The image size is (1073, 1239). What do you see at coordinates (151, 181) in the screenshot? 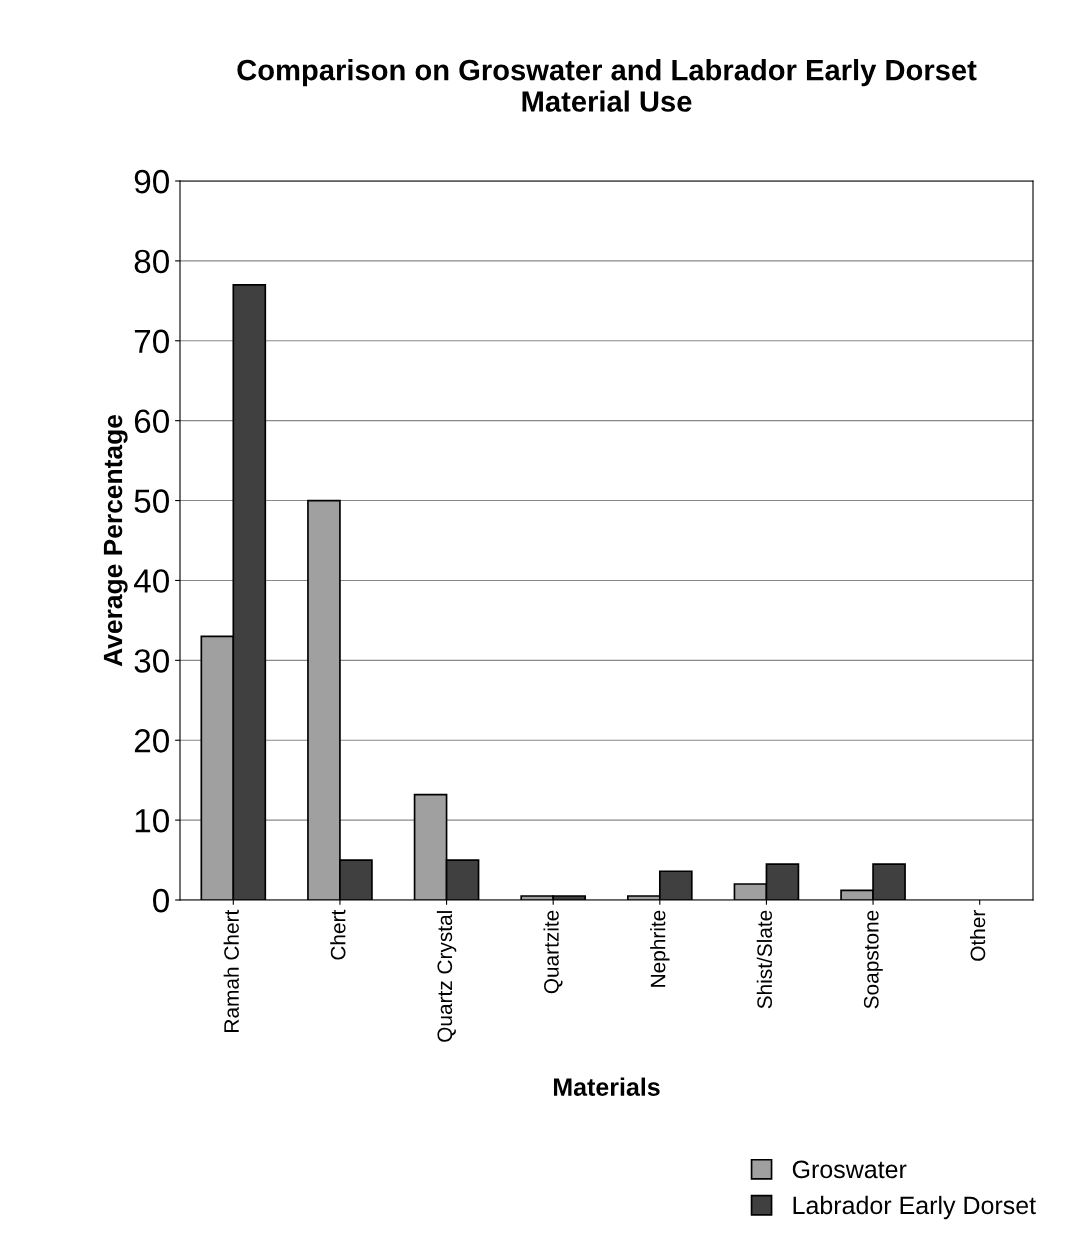
I see `y-tick-label: 90` at bounding box center [151, 181].